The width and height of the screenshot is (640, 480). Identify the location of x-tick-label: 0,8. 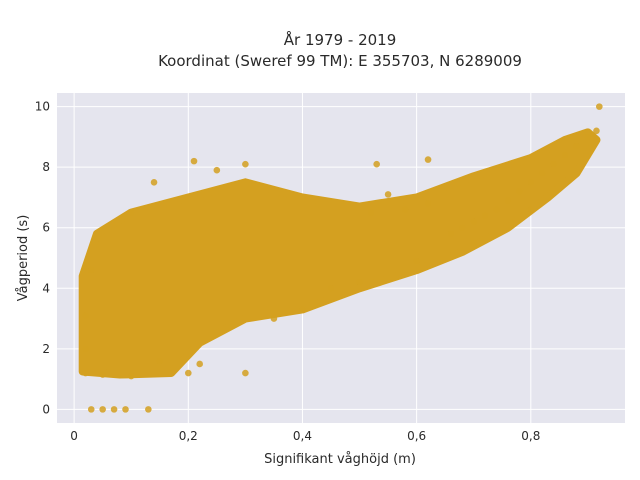
(530, 436).